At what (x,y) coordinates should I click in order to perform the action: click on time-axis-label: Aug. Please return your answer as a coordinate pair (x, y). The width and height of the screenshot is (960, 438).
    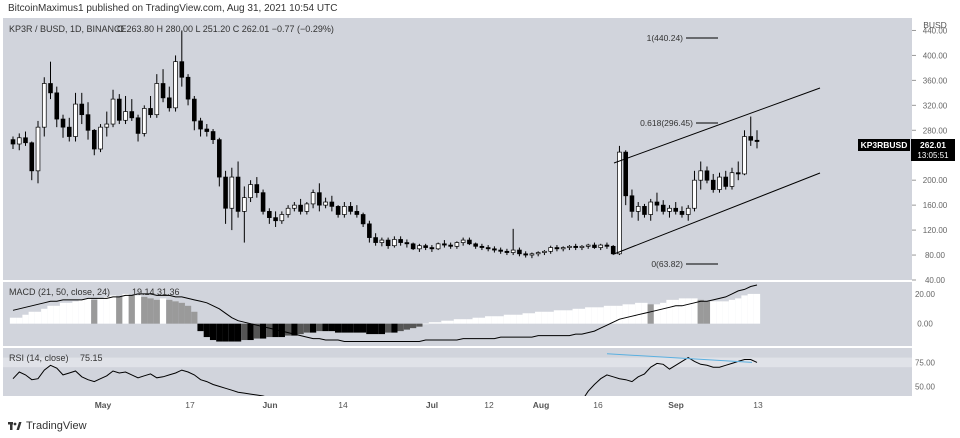
    Looking at the image, I should click on (541, 405).